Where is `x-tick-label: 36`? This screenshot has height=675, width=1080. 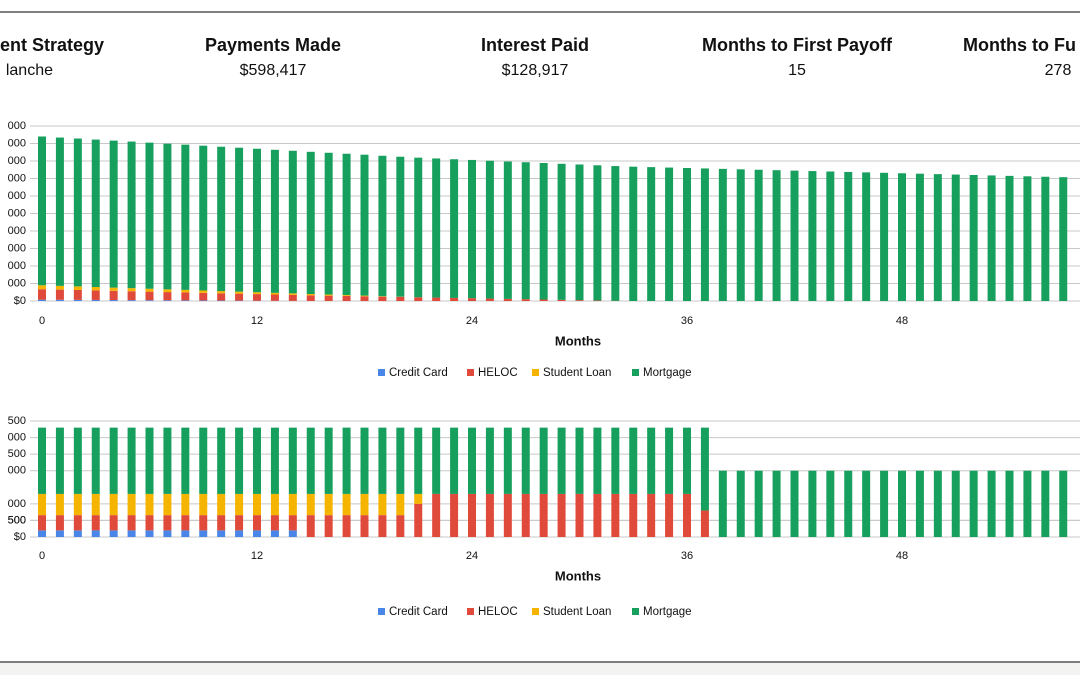
x-tick-label: 36 is located at coordinates (687, 321).